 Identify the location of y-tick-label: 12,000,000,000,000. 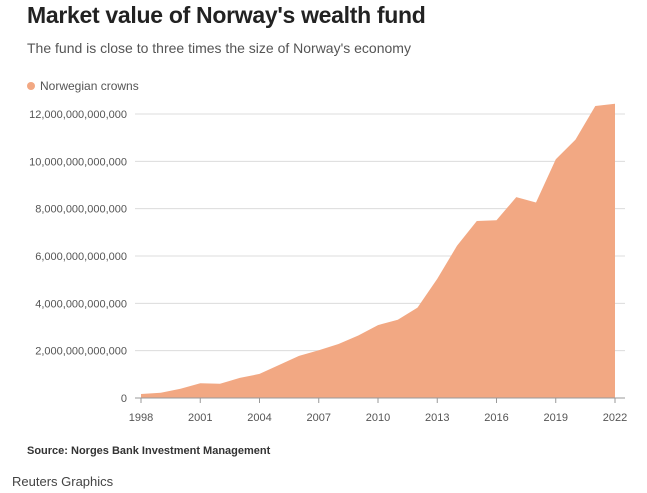
(78, 115).